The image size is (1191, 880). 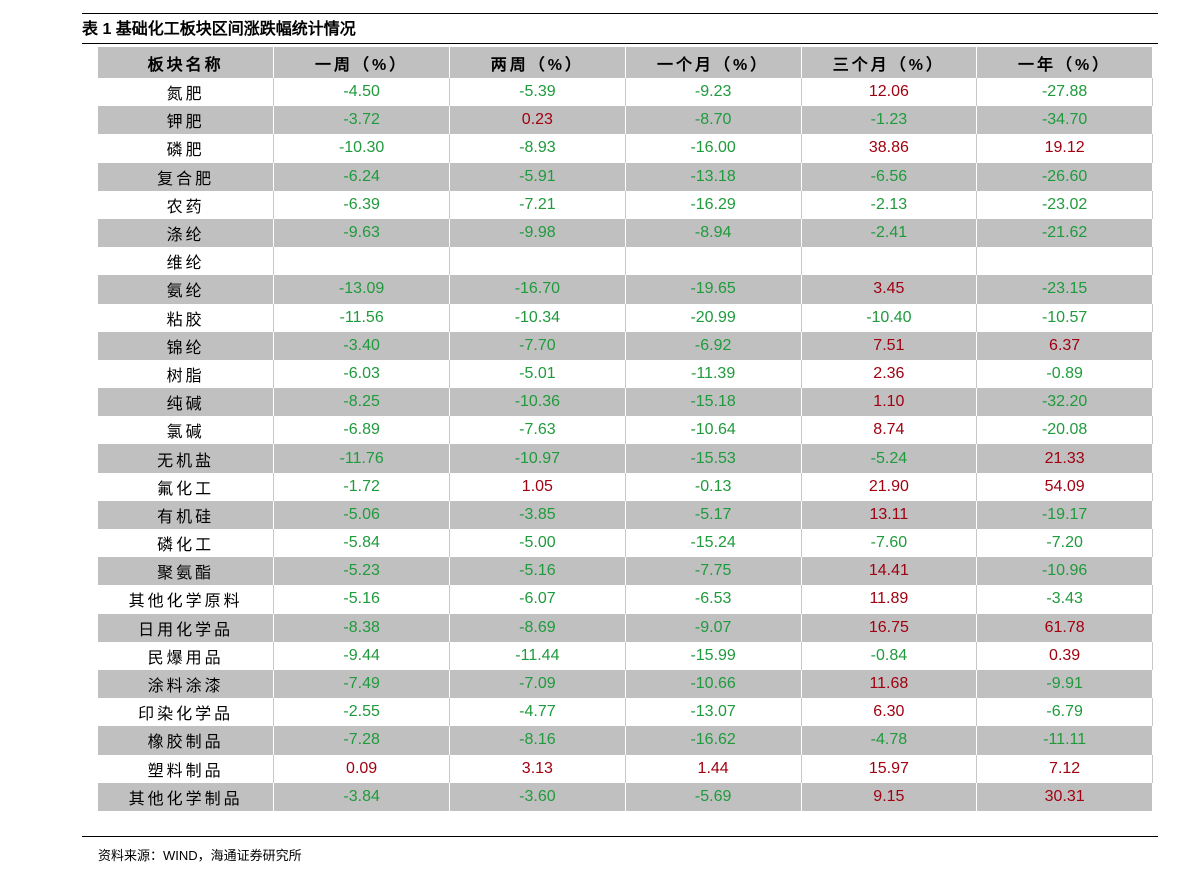 I want to click on cell: -5.24, so click(x=889, y=458).